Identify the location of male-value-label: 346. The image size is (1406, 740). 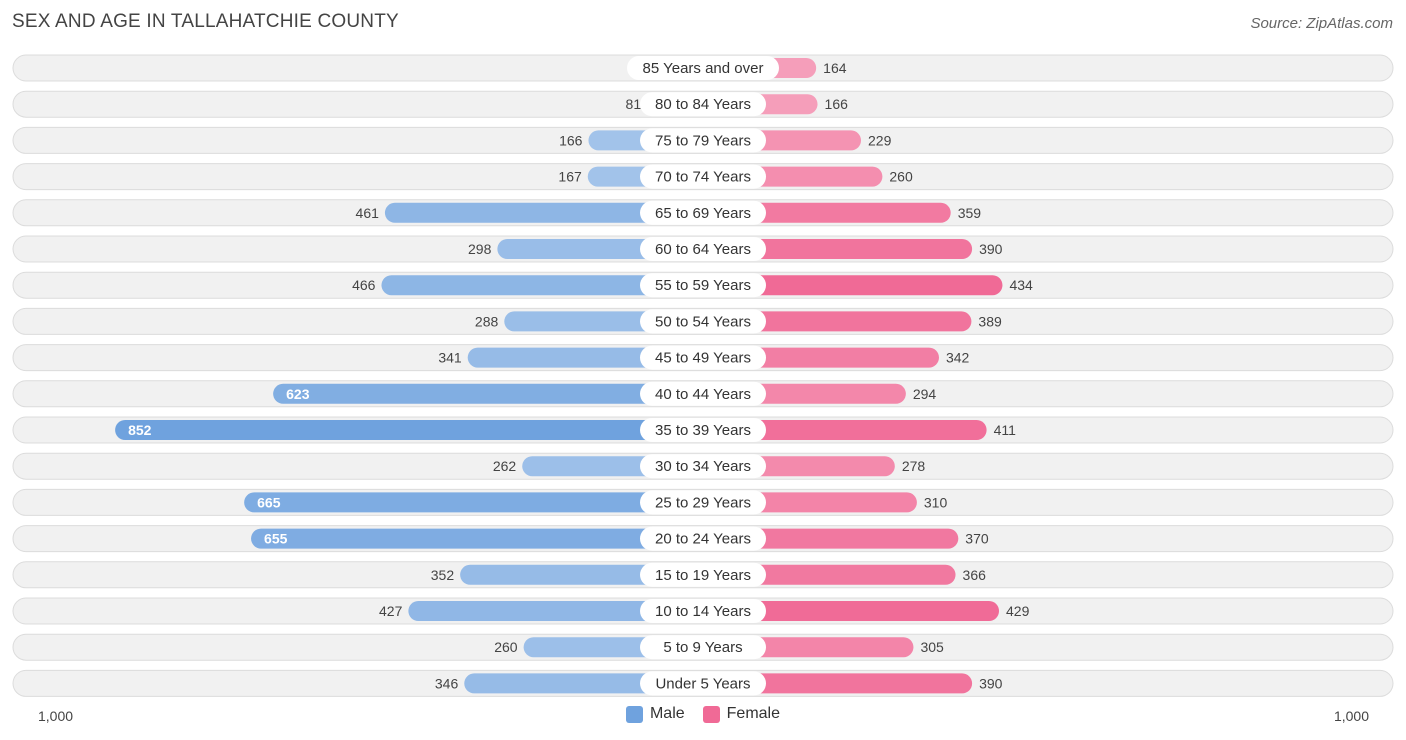
(447, 683).